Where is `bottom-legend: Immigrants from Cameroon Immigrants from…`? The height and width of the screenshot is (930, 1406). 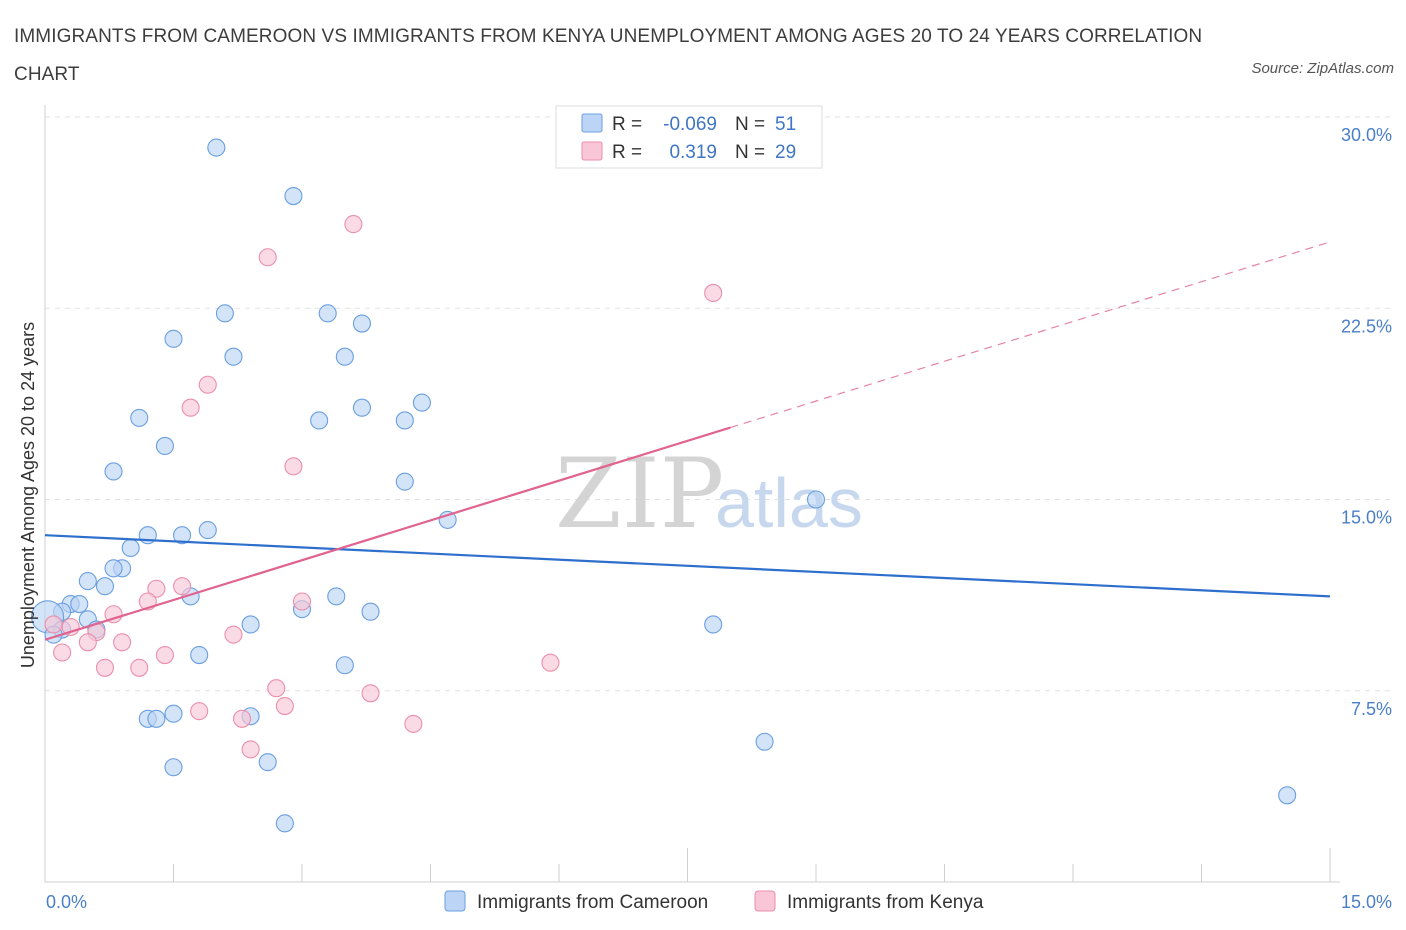
bottom-legend: Immigrants from Cameroon Immigrants from… is located at coordinates (714, 901).